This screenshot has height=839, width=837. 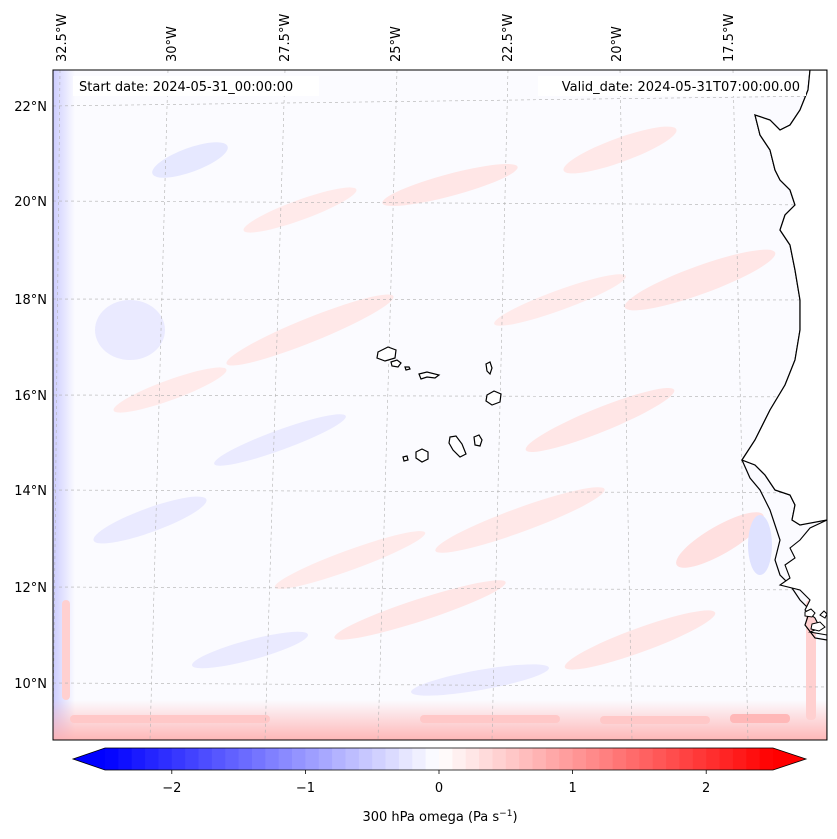 I want to click on colorbar-ticks: −2 −1 0 1 2, so click(x=436, y=783).